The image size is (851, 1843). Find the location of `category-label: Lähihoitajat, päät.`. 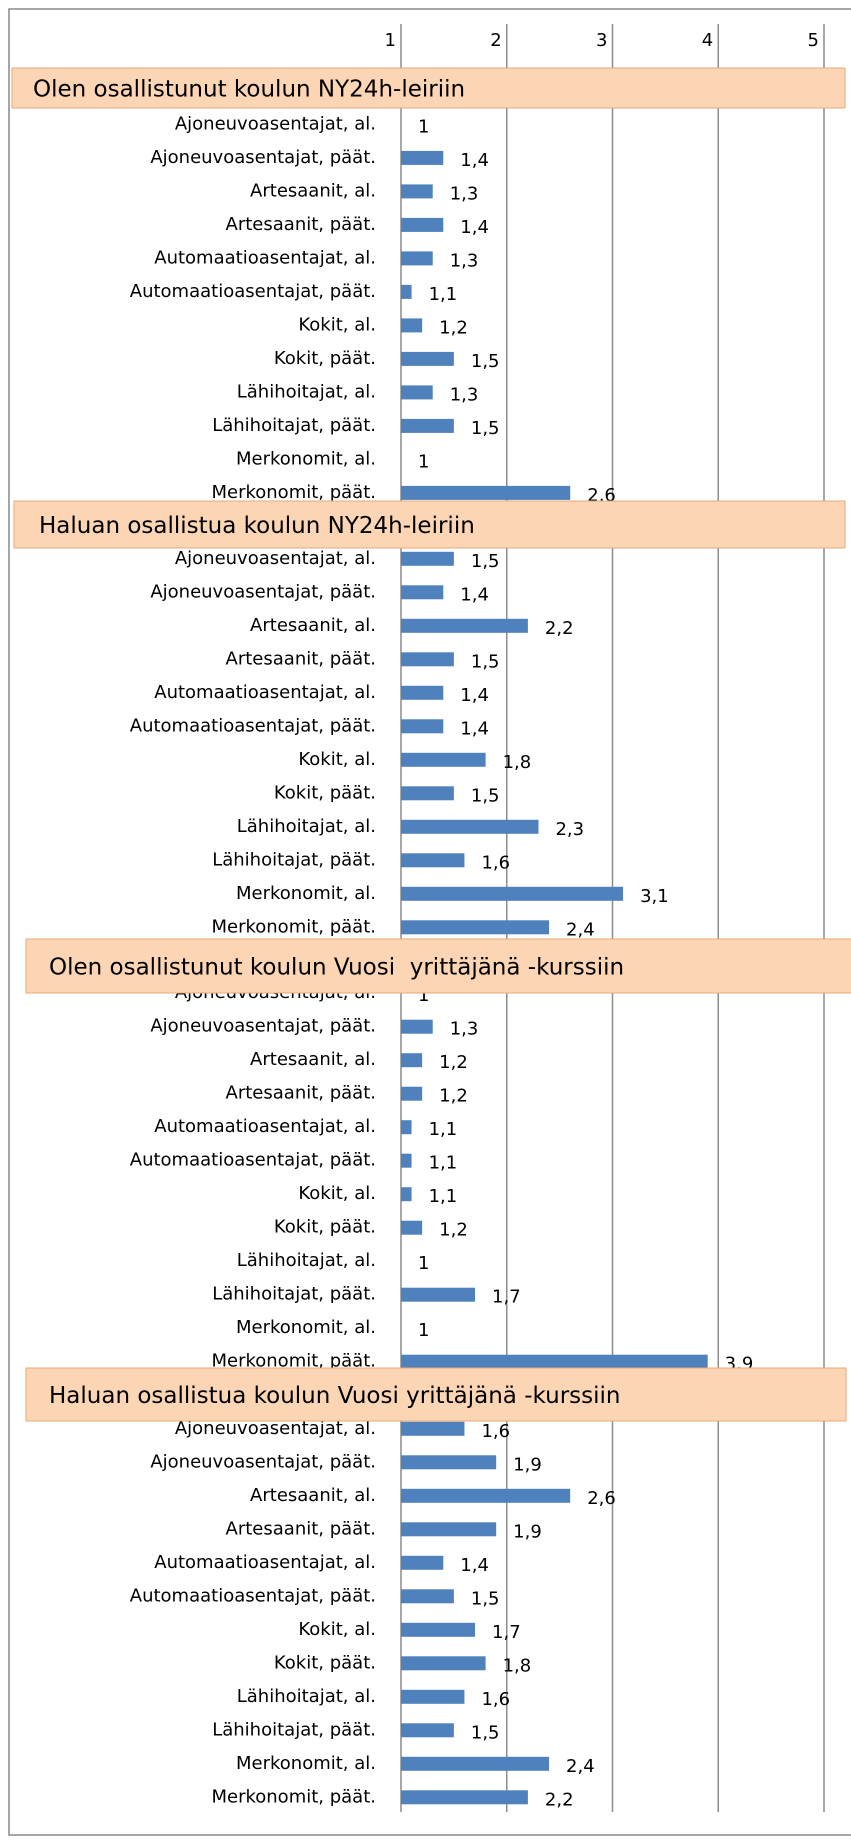

category-label: Lähihoitajat, päät. is located at coordinates (294, 1729).